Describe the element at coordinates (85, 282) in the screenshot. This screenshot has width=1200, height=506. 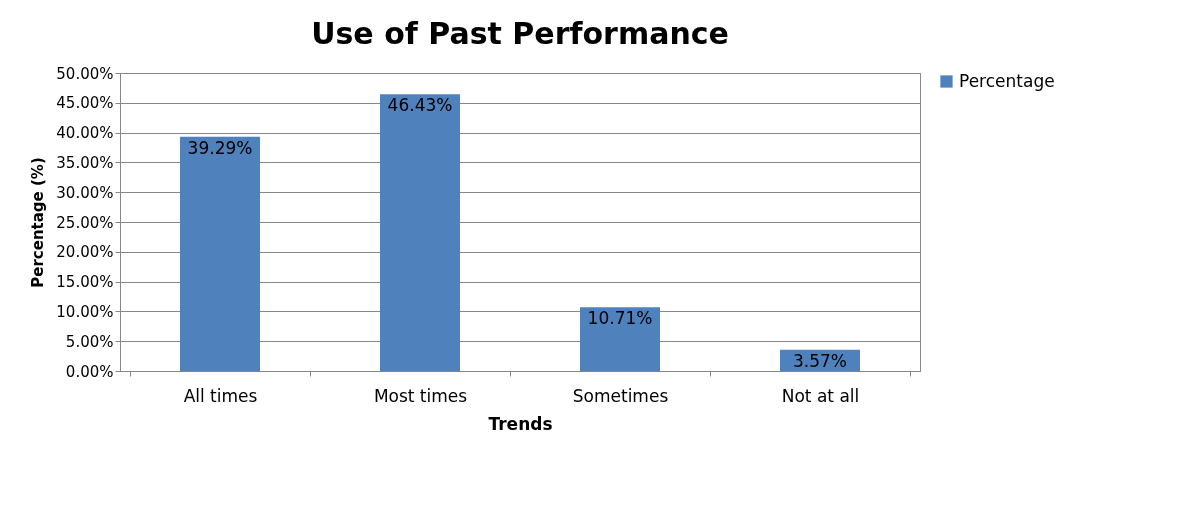
I see `y-tick-label: 15.00%` at that location.